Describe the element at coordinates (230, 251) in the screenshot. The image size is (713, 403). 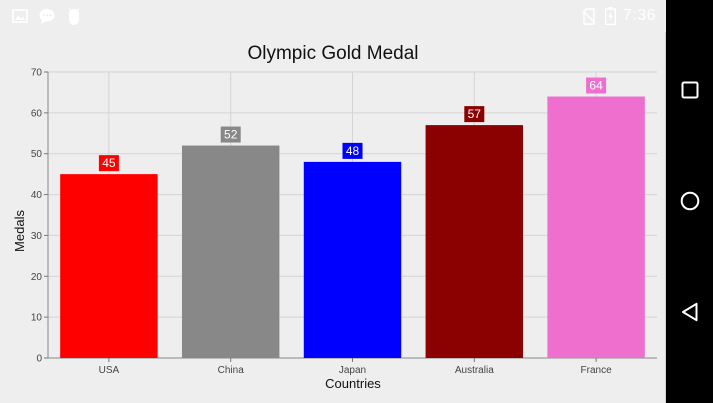
I see `bar-china` at that location.